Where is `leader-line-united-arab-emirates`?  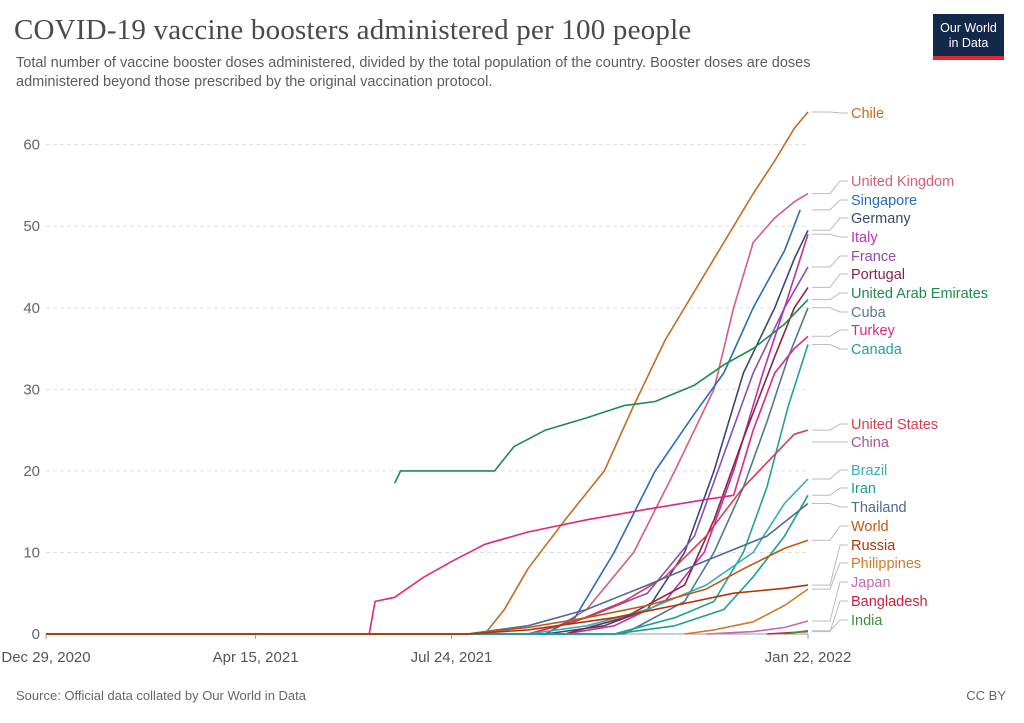 leader-line-united-arab-emirates is located at coordinates (830, 296).